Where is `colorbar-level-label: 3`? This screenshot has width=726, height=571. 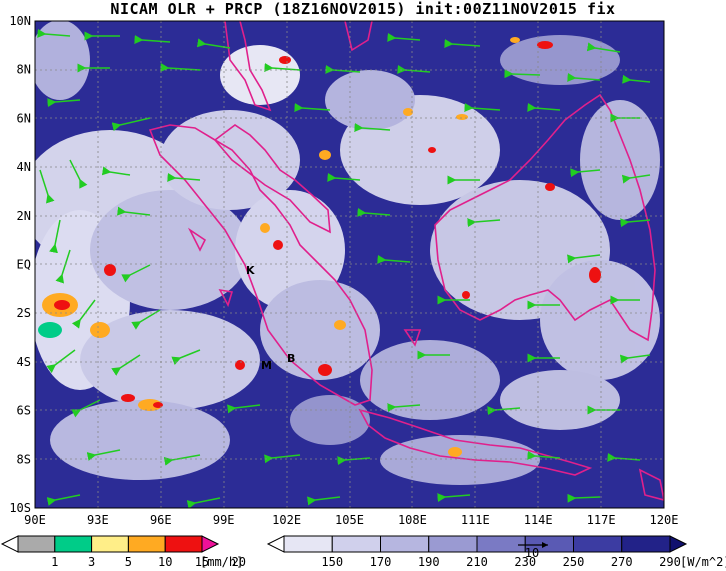 colorbar-level-label: 3 is located at coordinates (91, 562).